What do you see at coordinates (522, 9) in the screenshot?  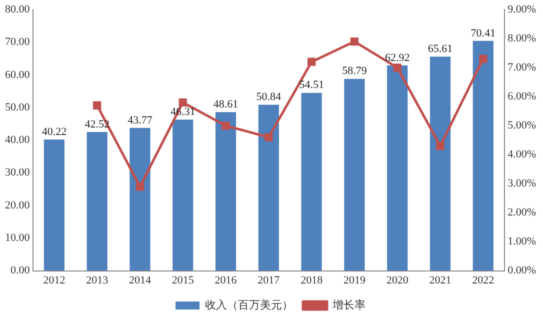 I see `y2-tick-label: 9.00%` at bounding box center [522, 9].